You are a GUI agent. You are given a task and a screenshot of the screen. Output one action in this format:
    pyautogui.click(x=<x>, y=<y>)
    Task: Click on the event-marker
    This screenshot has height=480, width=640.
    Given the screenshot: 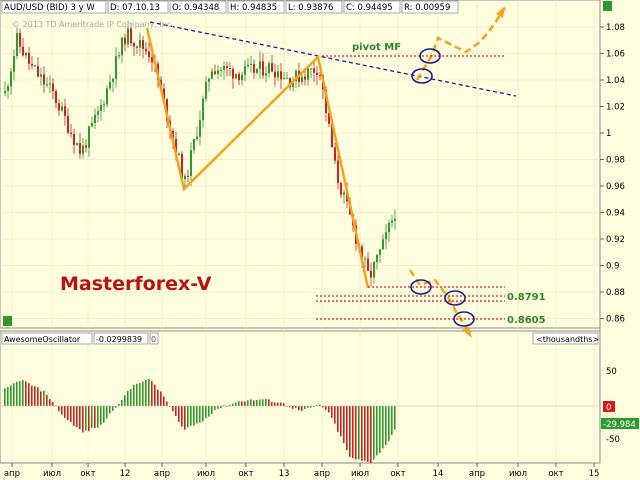 What is the action you would take?
    pyautogui.click(x=7, y=321)
    